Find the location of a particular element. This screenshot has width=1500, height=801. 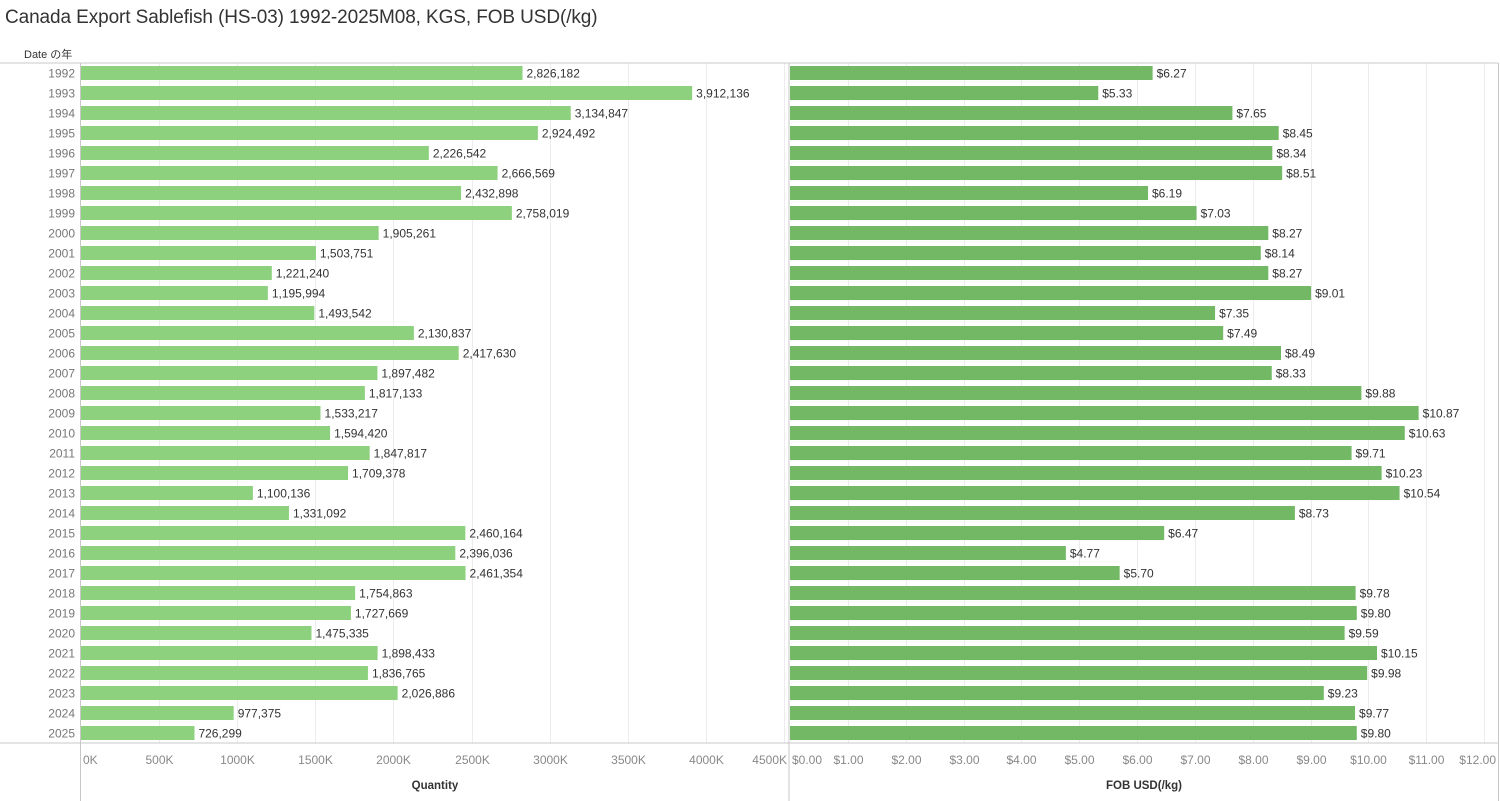

quantity-data-label: 2,666,569 is located at coordinates (529, 174).